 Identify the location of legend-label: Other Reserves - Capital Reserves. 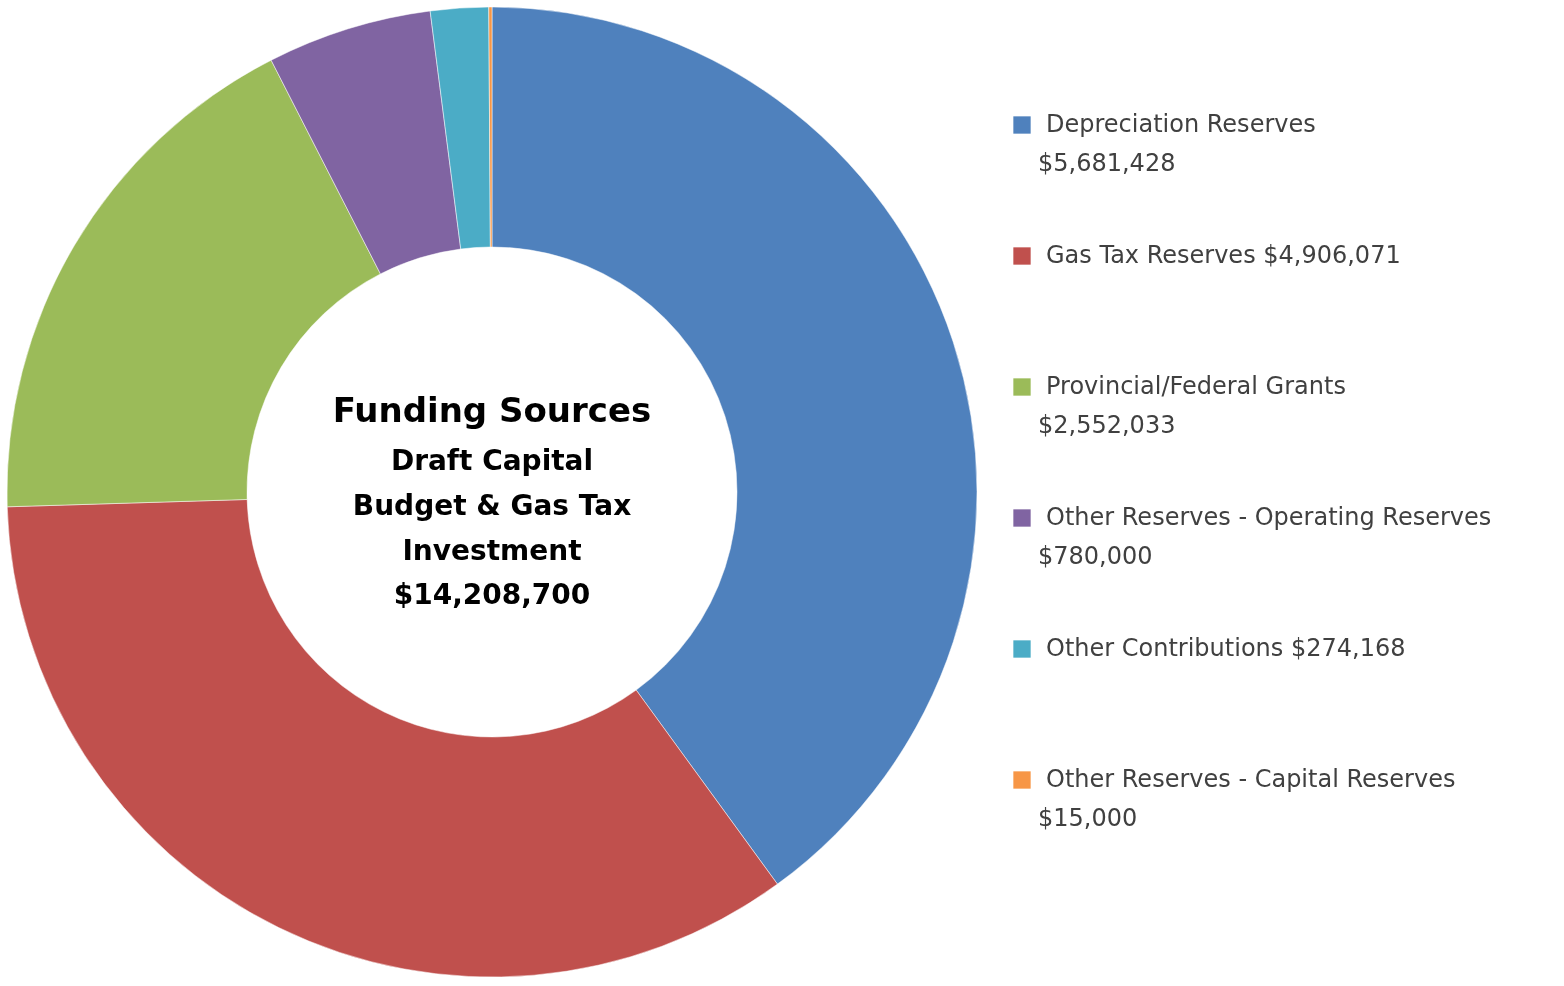
(1251, 779).